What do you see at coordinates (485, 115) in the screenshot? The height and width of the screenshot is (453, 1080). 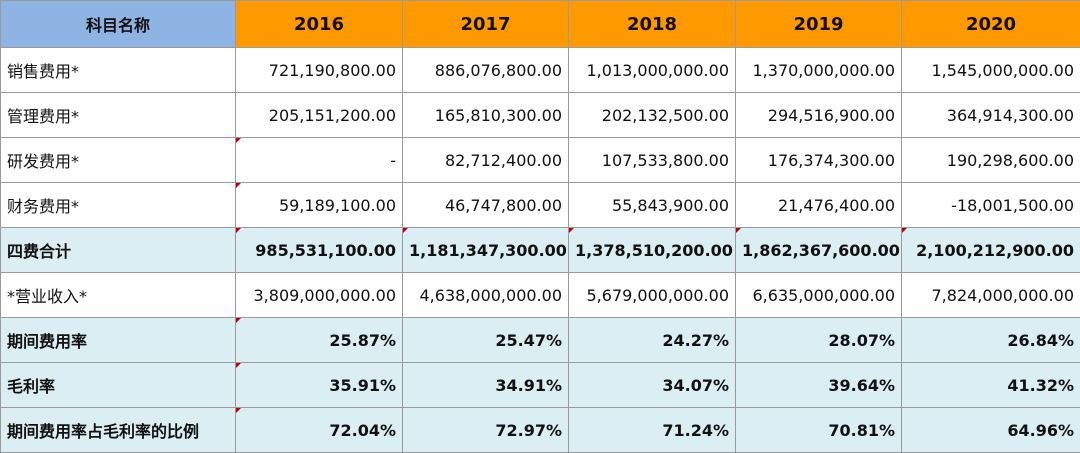 I see `value-cell: 165,810,300.00` at bounding box center [485, 115].